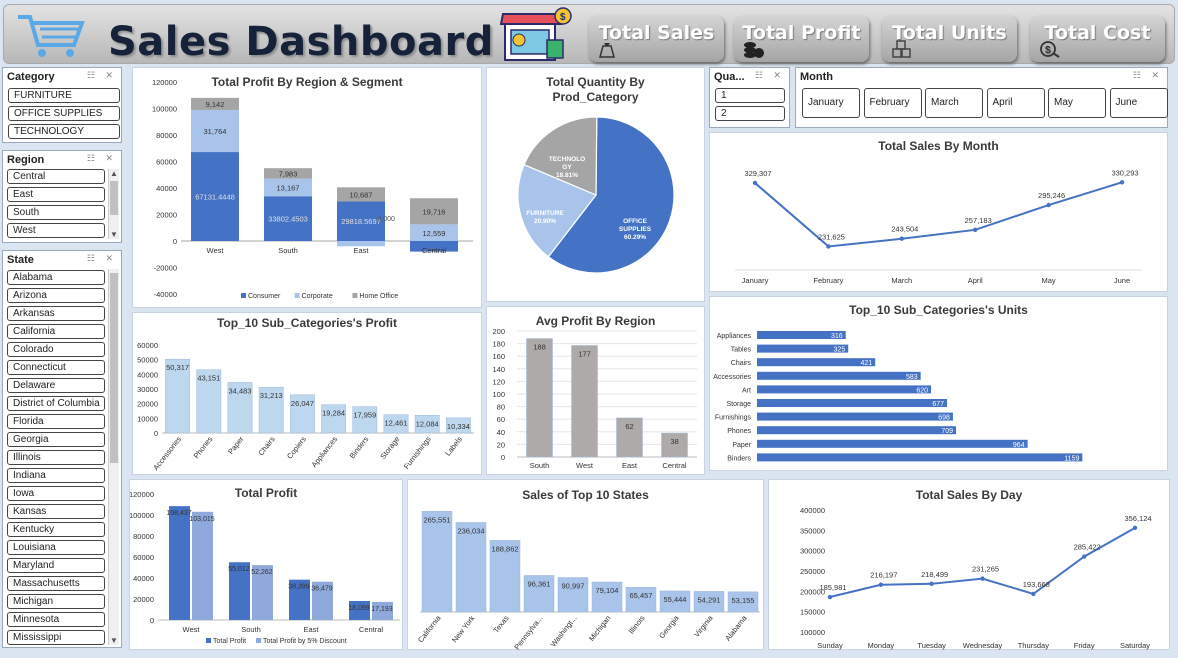 This screenshot has height=658, width=1178. Describe the element at coordinates (855, 416) in the screenshot. I see `bar-furnishings` at that location.